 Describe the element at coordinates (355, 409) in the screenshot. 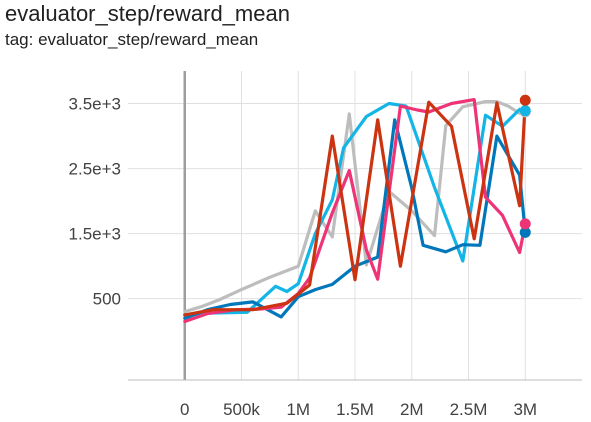

I see `x-tick-label: 1.5M` at that location.